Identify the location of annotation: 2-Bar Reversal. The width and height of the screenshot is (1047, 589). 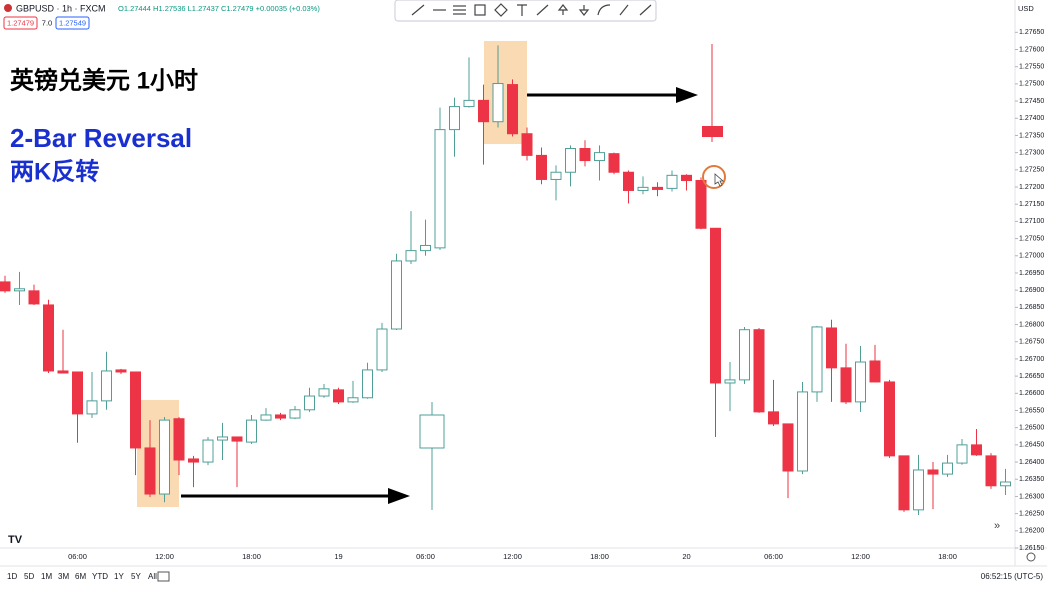
(101, 138).